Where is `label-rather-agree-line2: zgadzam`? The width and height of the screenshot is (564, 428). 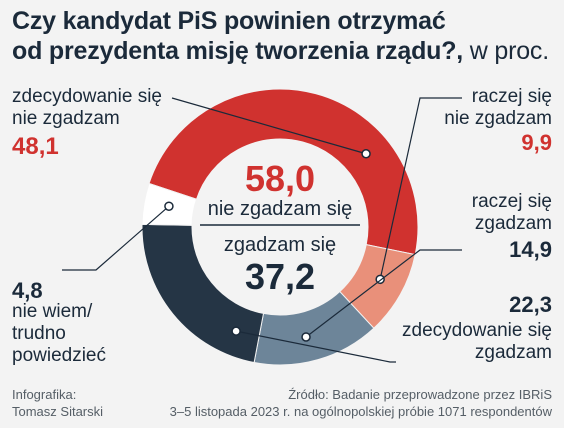
label-rather-agree-line2: zgadzam is located at coordinates (513, 223).